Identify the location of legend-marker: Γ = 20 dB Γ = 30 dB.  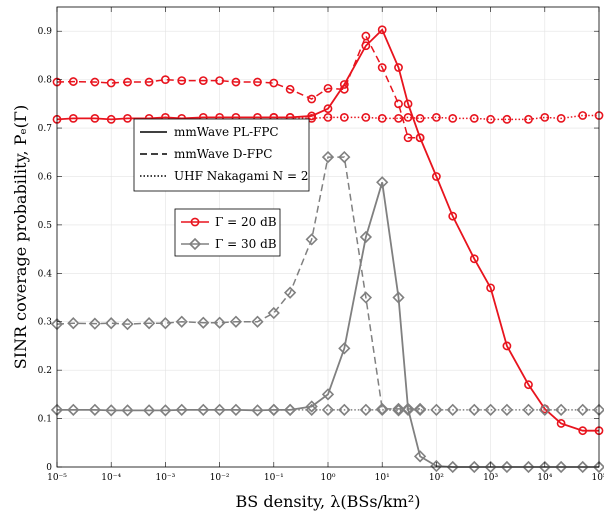
(227, 232).